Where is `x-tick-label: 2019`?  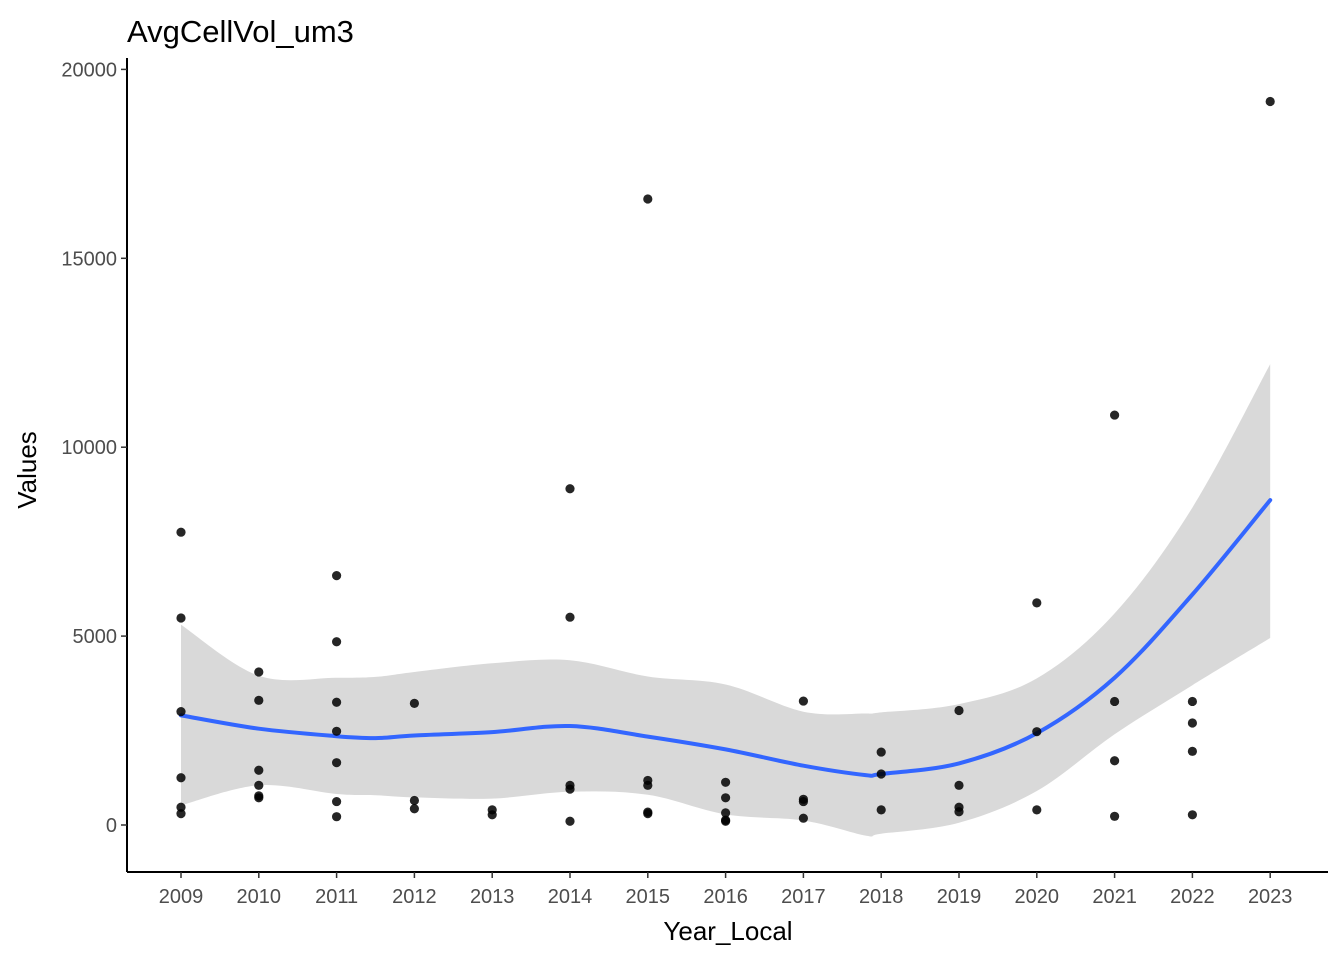 x-tick-label: 2019 is located at coordinates (959, 897).